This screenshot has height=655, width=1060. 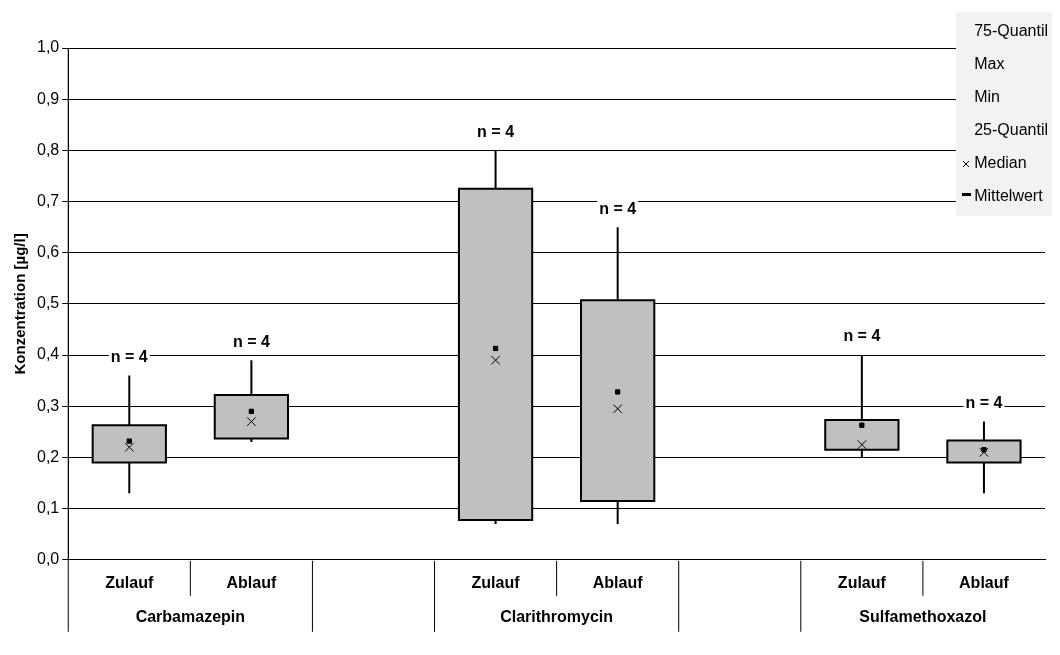 I want to click on text: Sulfamethoxazol, so click(x=923, y=617).